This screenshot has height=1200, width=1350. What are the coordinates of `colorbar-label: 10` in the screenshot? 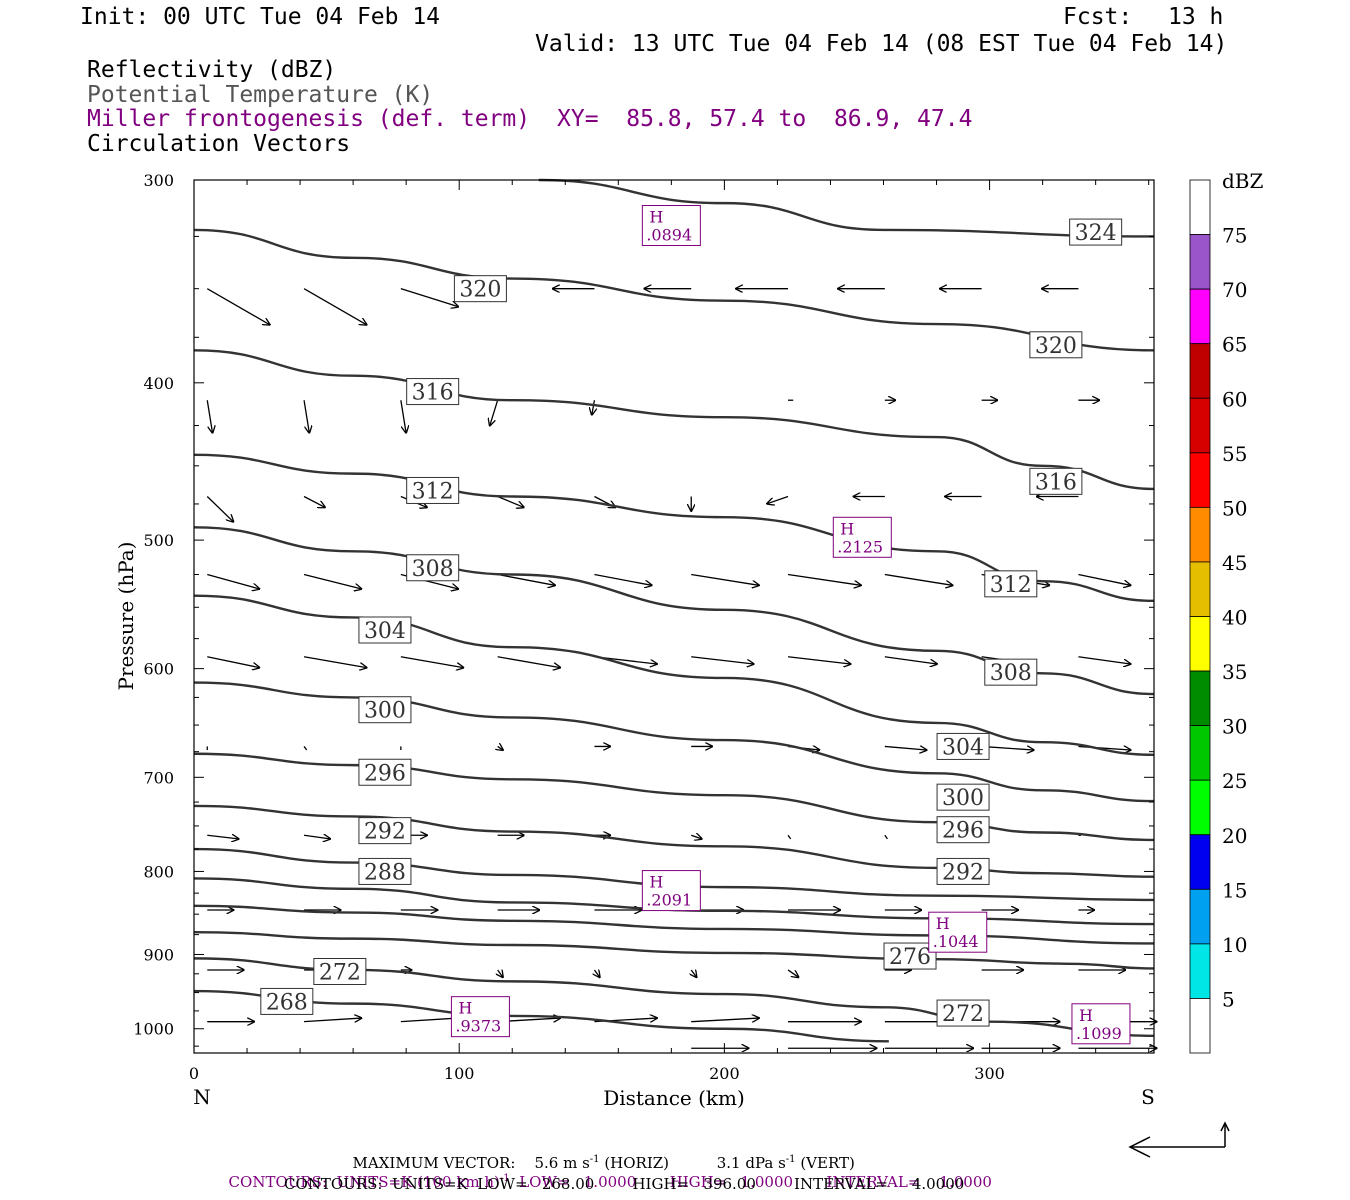 It's located at (1234, 945).